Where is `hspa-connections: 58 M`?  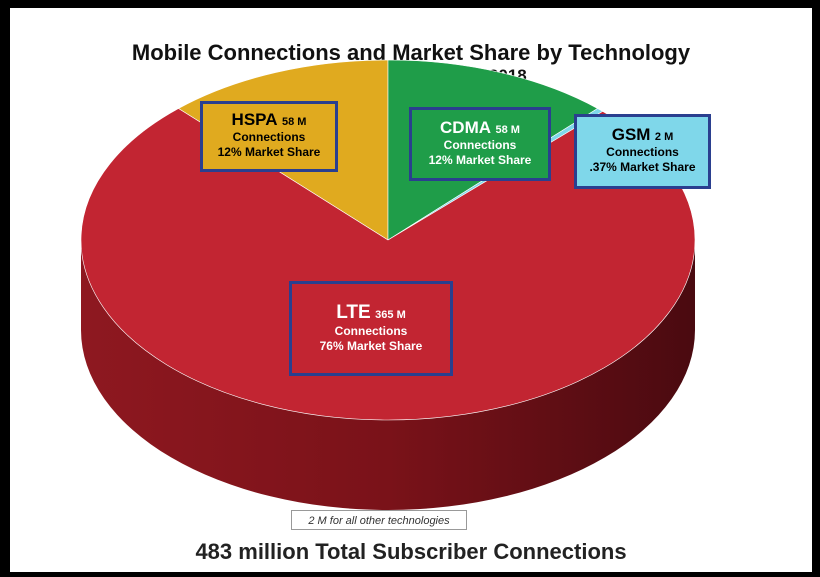 hspa-connections: 58 M is located at coordinates (294, 122).